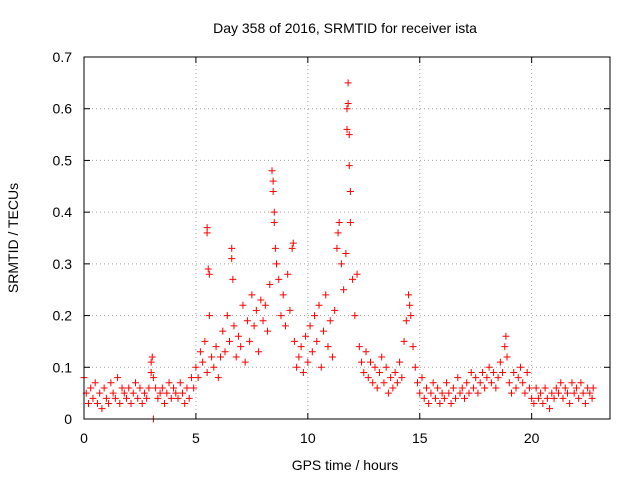 This screenshot has height=480, width=640. Describe the element at coordinates (68, 419) in the screenshot. I see `y-tick-label: 0` at that location.